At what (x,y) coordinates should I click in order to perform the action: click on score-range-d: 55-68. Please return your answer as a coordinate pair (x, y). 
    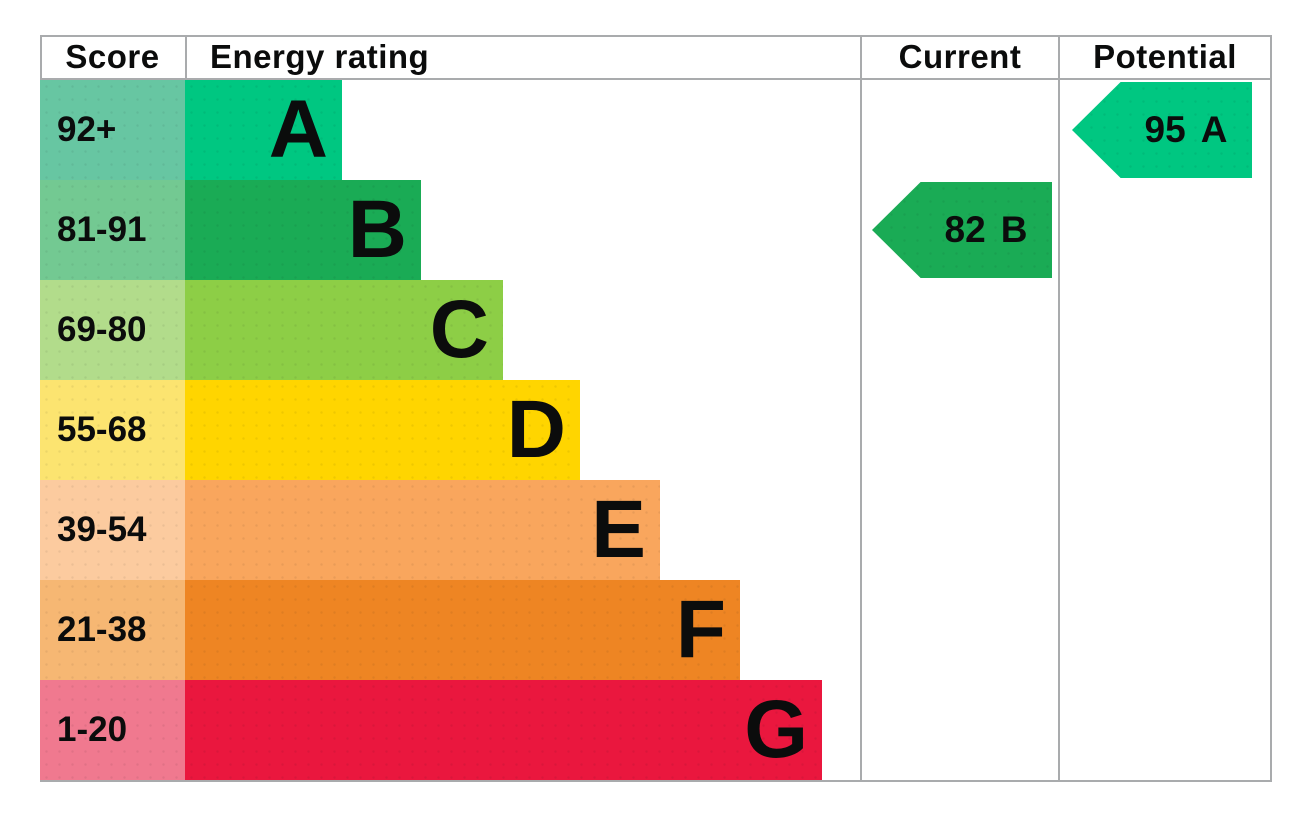
    Looking at the image, I should click on (112, 430).